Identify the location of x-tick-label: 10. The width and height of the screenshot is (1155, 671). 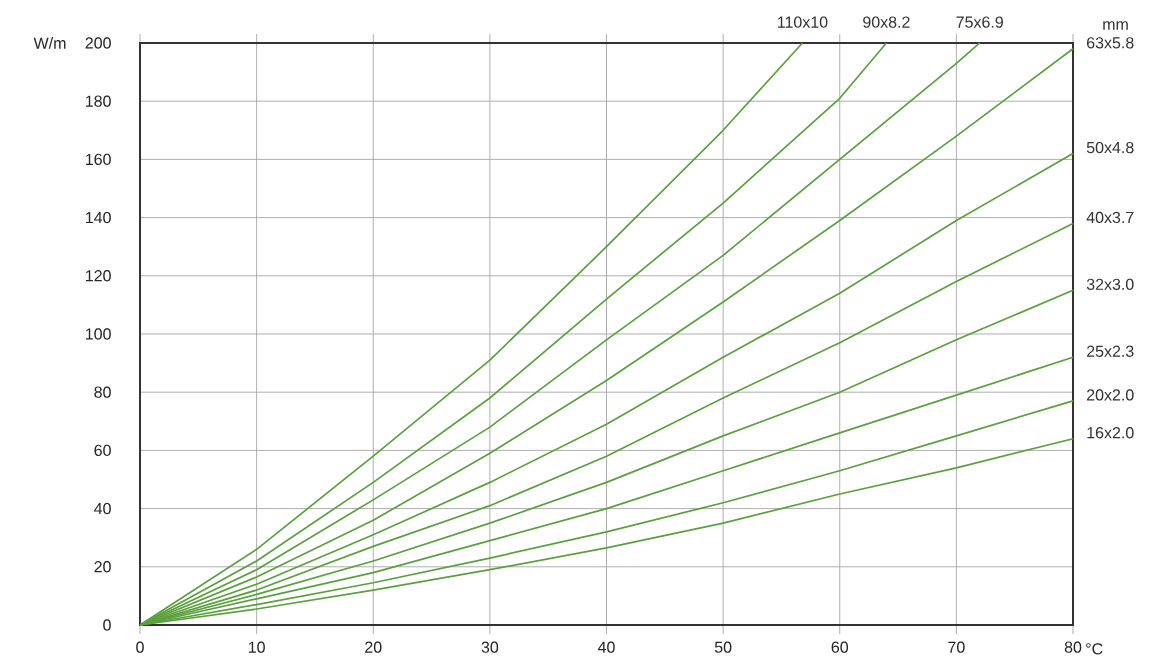
(256, 647).